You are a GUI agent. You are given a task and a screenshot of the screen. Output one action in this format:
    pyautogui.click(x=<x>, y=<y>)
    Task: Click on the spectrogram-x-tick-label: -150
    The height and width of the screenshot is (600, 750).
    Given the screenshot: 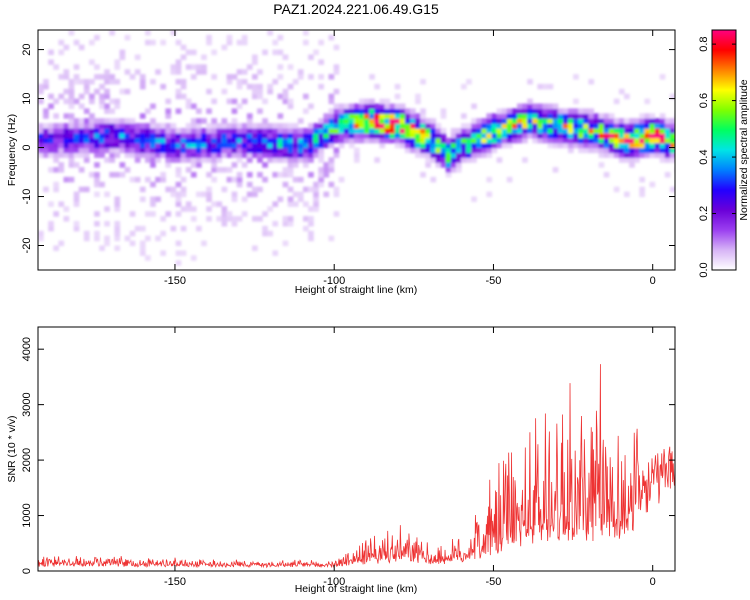 What is the action you would take?
    pyautogui.click(x=175, y=281)
    